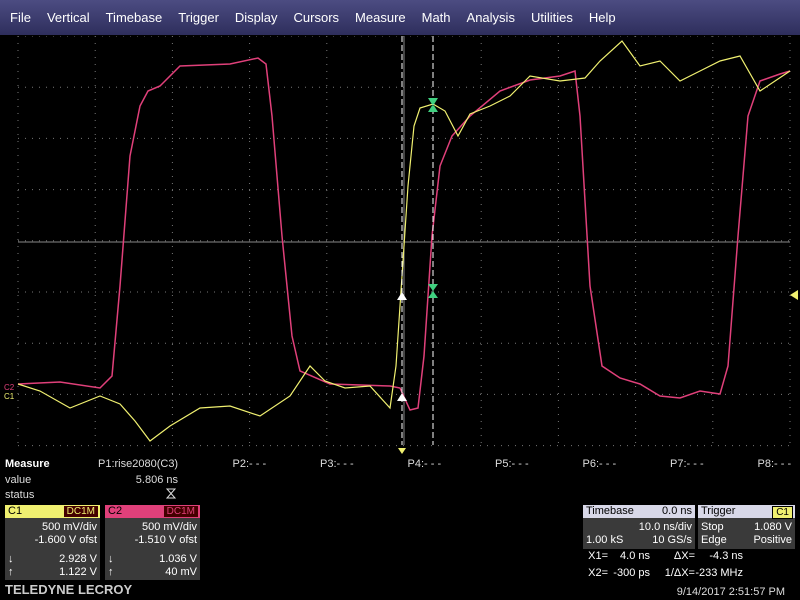 This screenshot has width=800, height=600. I want to click on cursor-label: X2=, so click(598, 573).